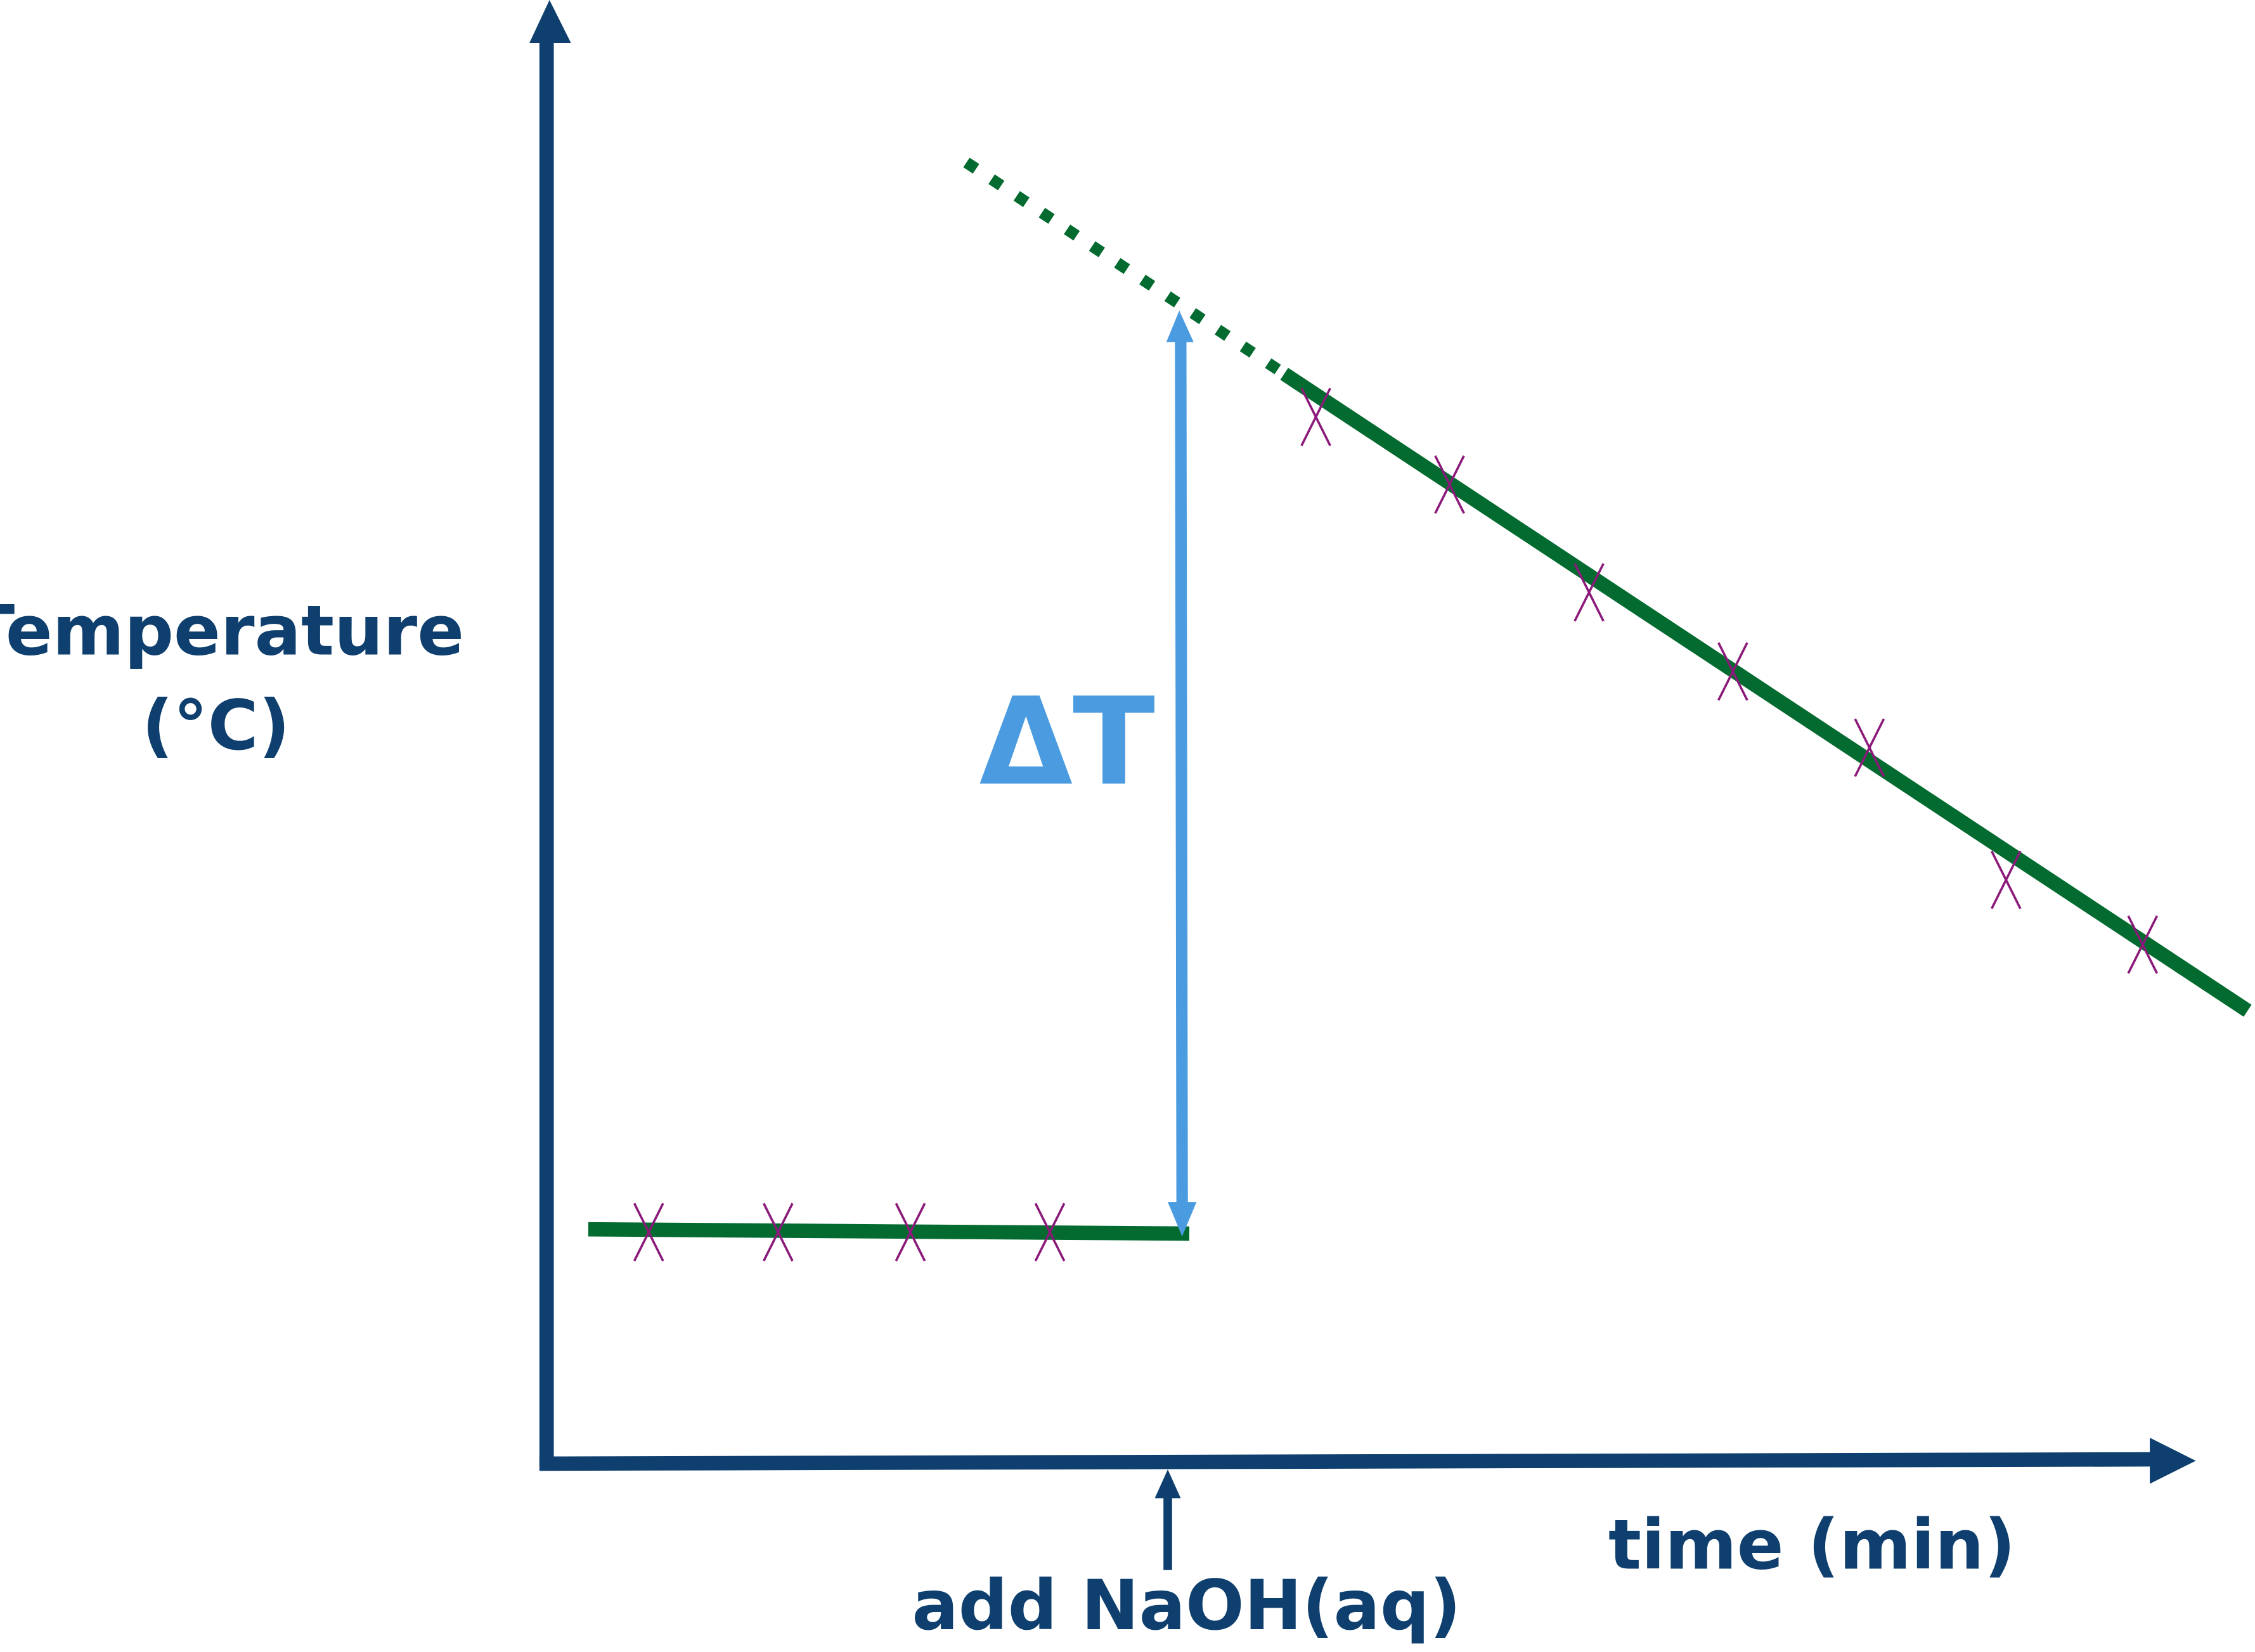 Image resolution: width=2255 pixels, height=1652 pixels. I want to click on y-axis-label: Temperature, so click(232, 630).